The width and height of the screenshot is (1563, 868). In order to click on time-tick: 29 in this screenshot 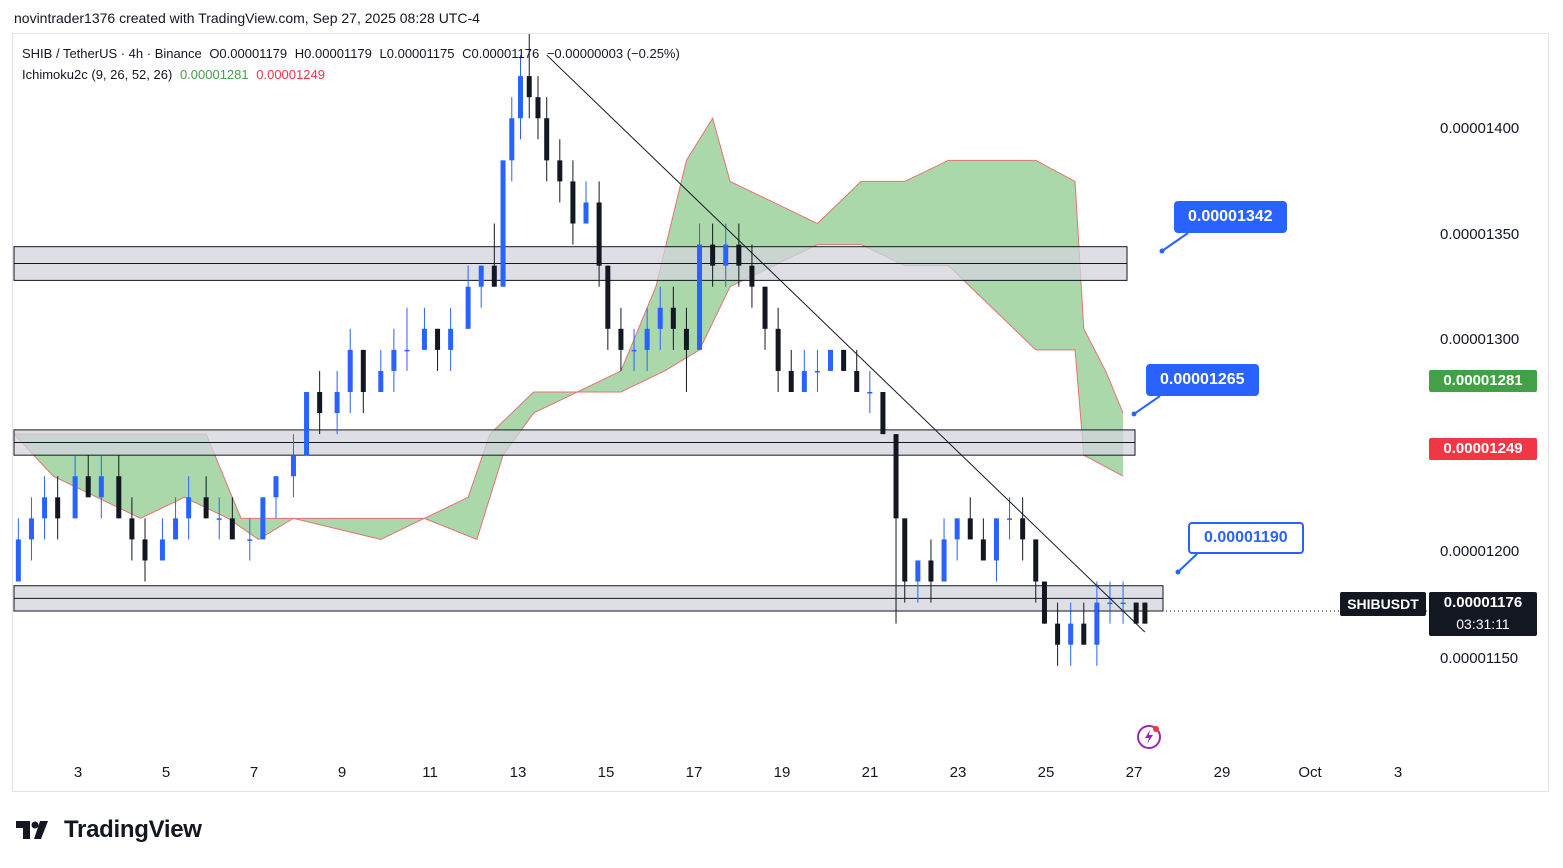, I will do `click(1222, 772)`.